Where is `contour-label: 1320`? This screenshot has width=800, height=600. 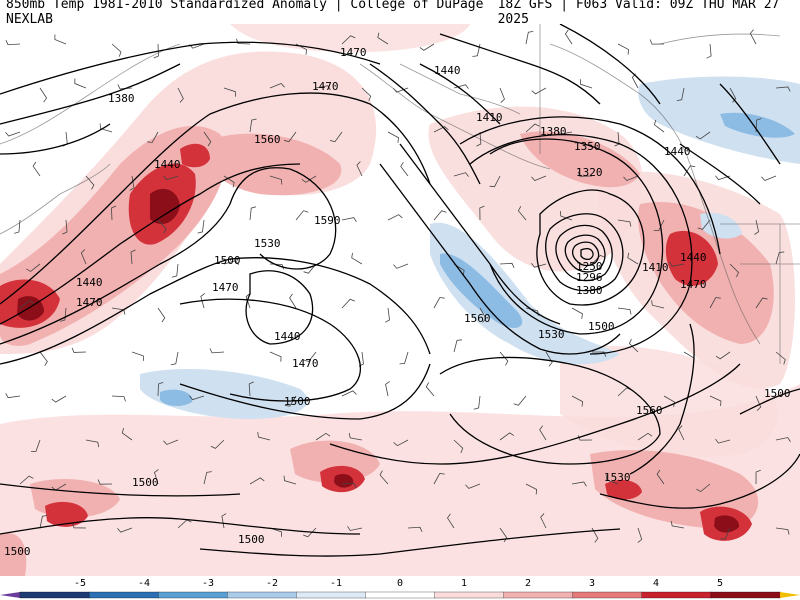
contour-label: 1320 is located at coordinates (589, 172).